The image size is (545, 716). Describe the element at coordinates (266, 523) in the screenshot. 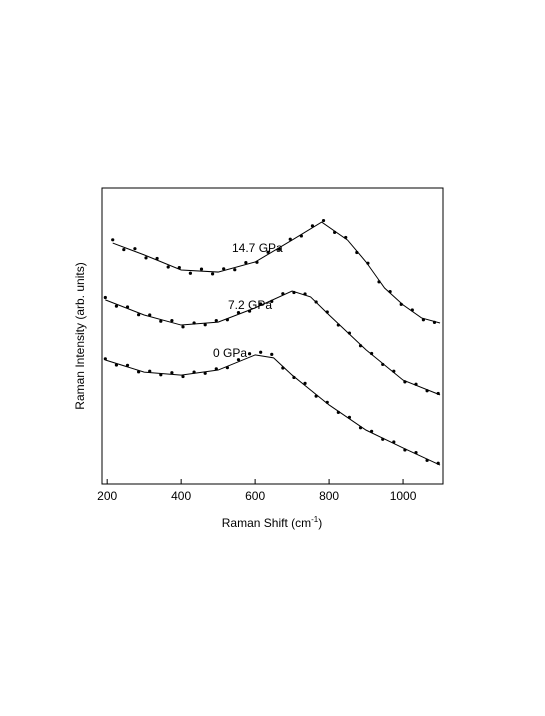

I see `x-label-text: Raman Shift (cm` at that location.